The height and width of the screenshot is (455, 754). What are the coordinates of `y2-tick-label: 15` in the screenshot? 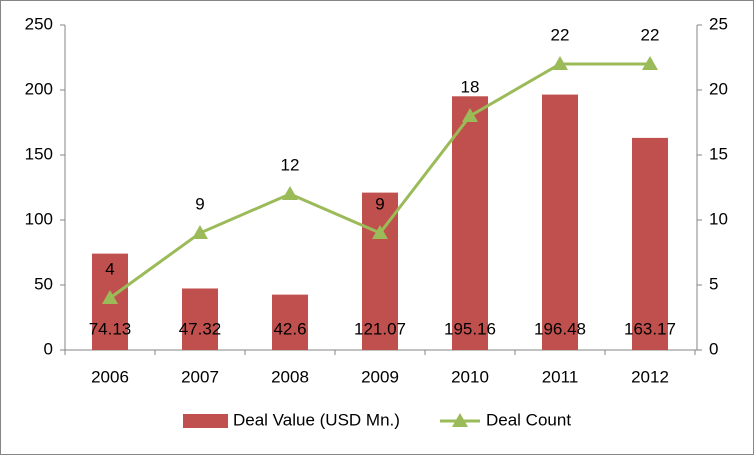 It's located at (718, 153).